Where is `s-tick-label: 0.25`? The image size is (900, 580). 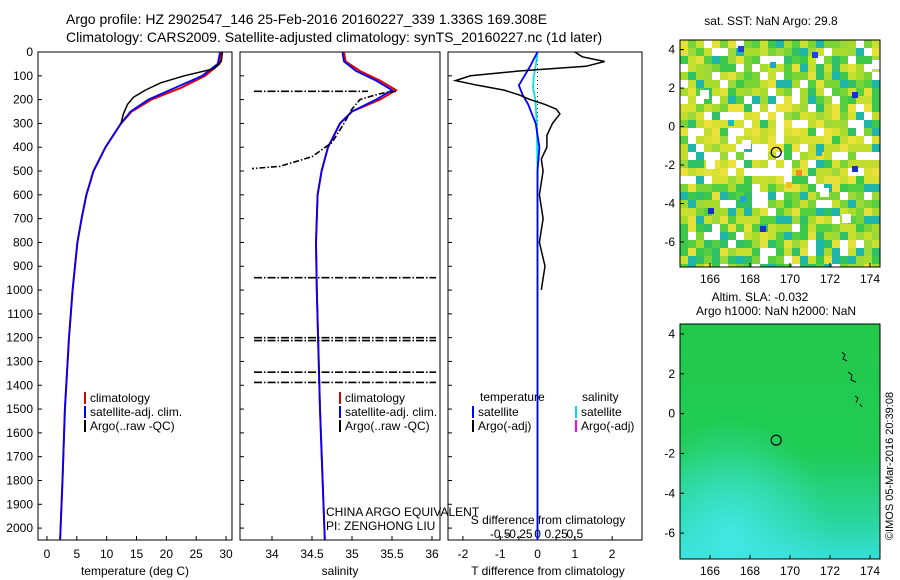
s-tick-label: 0.25 is located at coordinates (557, 534).